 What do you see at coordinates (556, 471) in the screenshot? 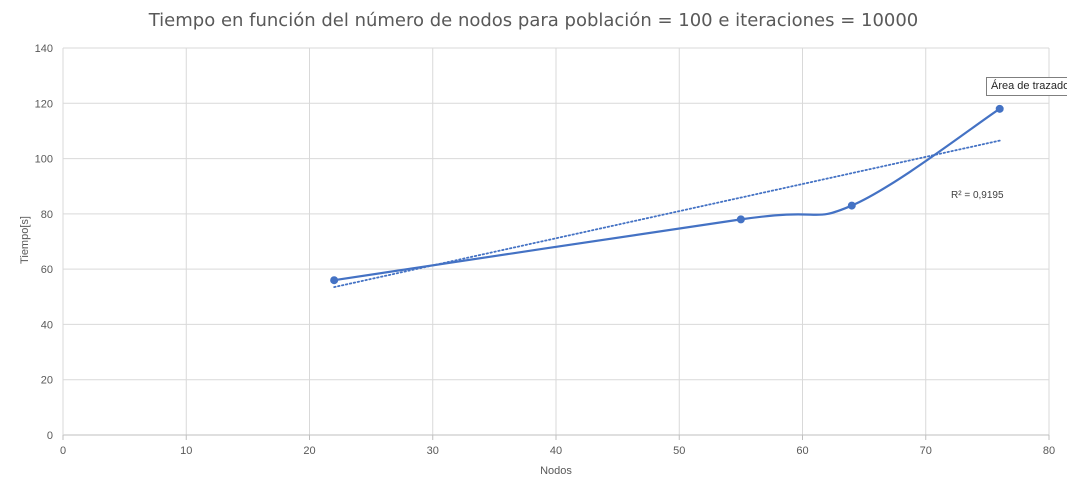
I see `x-axis-label: Nodos` at bounding box center [556, 471].